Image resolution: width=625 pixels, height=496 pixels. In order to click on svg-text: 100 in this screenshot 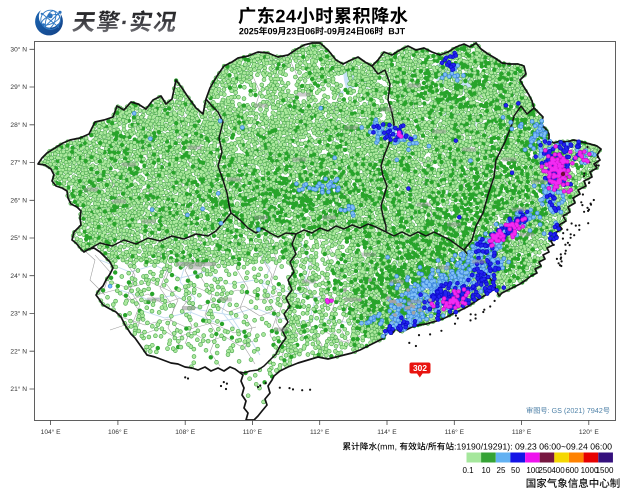, I will do `click(533, 470)`.